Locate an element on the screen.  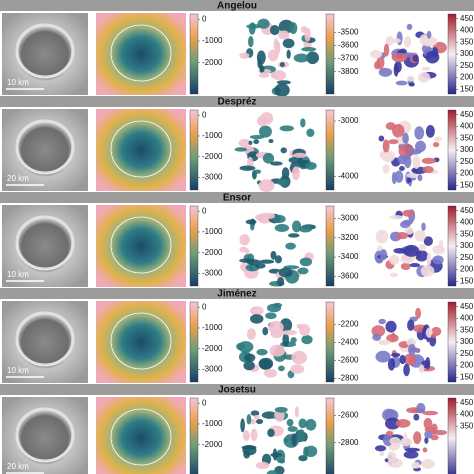
row-title: Angelou is located at coordinates (237, 6).